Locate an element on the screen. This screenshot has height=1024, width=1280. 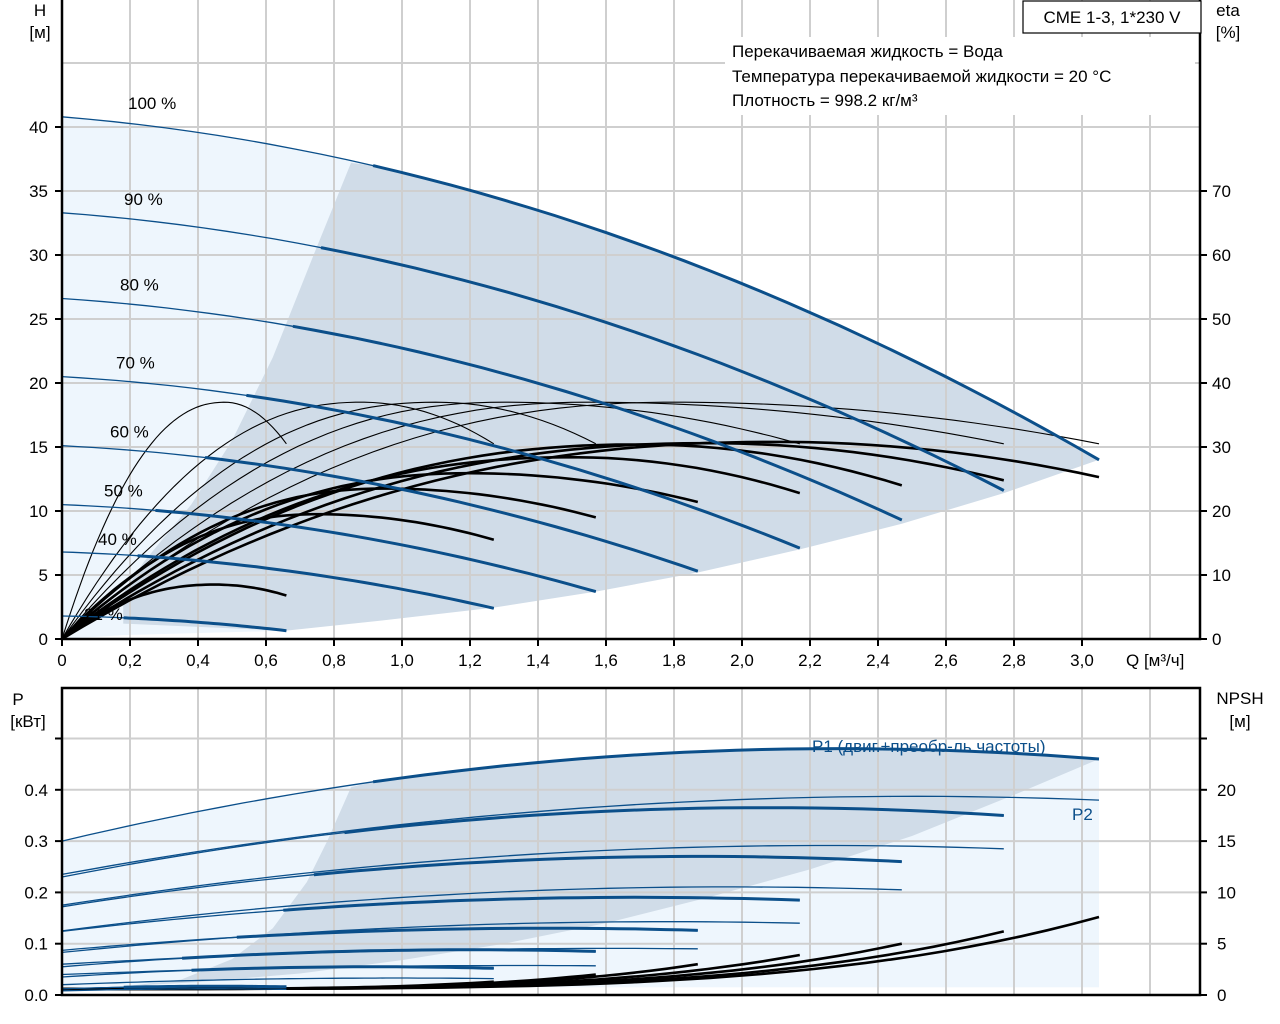
p1-label: P1 (двиг.+преобр-ль частоты) is located at coordinates (928, 746).